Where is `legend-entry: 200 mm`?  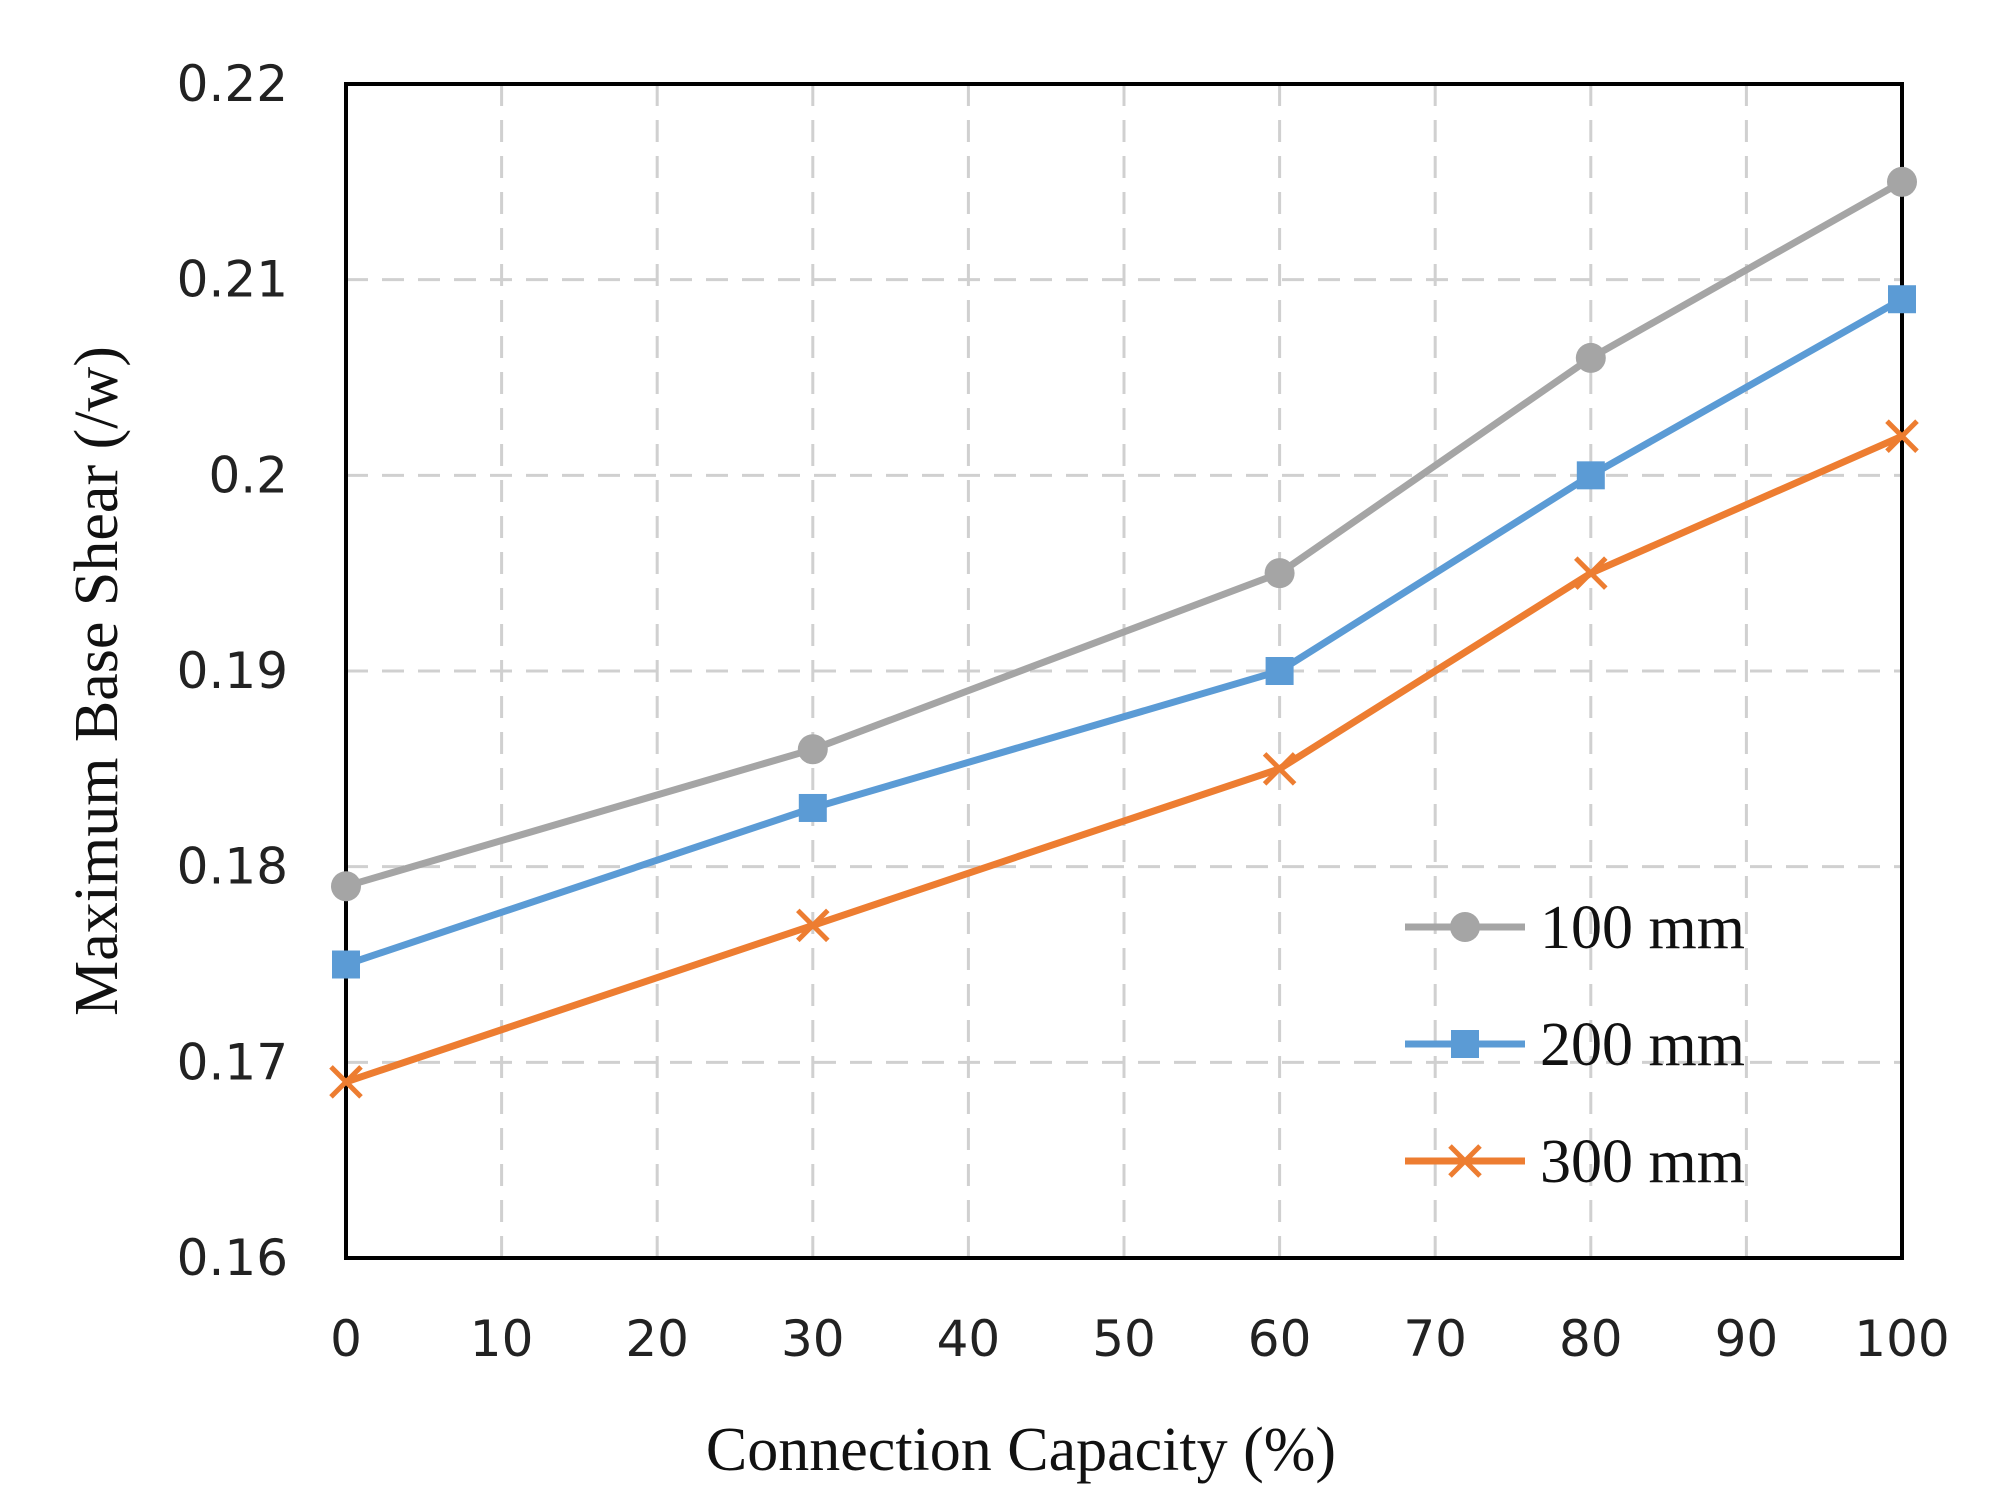
legend-entry: 200 mm is located at coordinates (1575, 1045).